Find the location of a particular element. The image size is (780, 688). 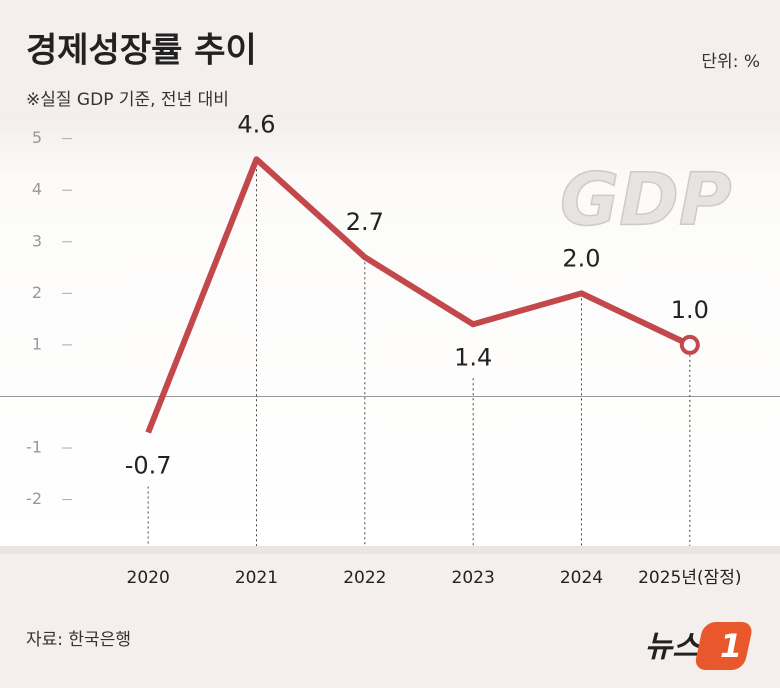

value-label: 2.0 is located at coordinates (581, 258).